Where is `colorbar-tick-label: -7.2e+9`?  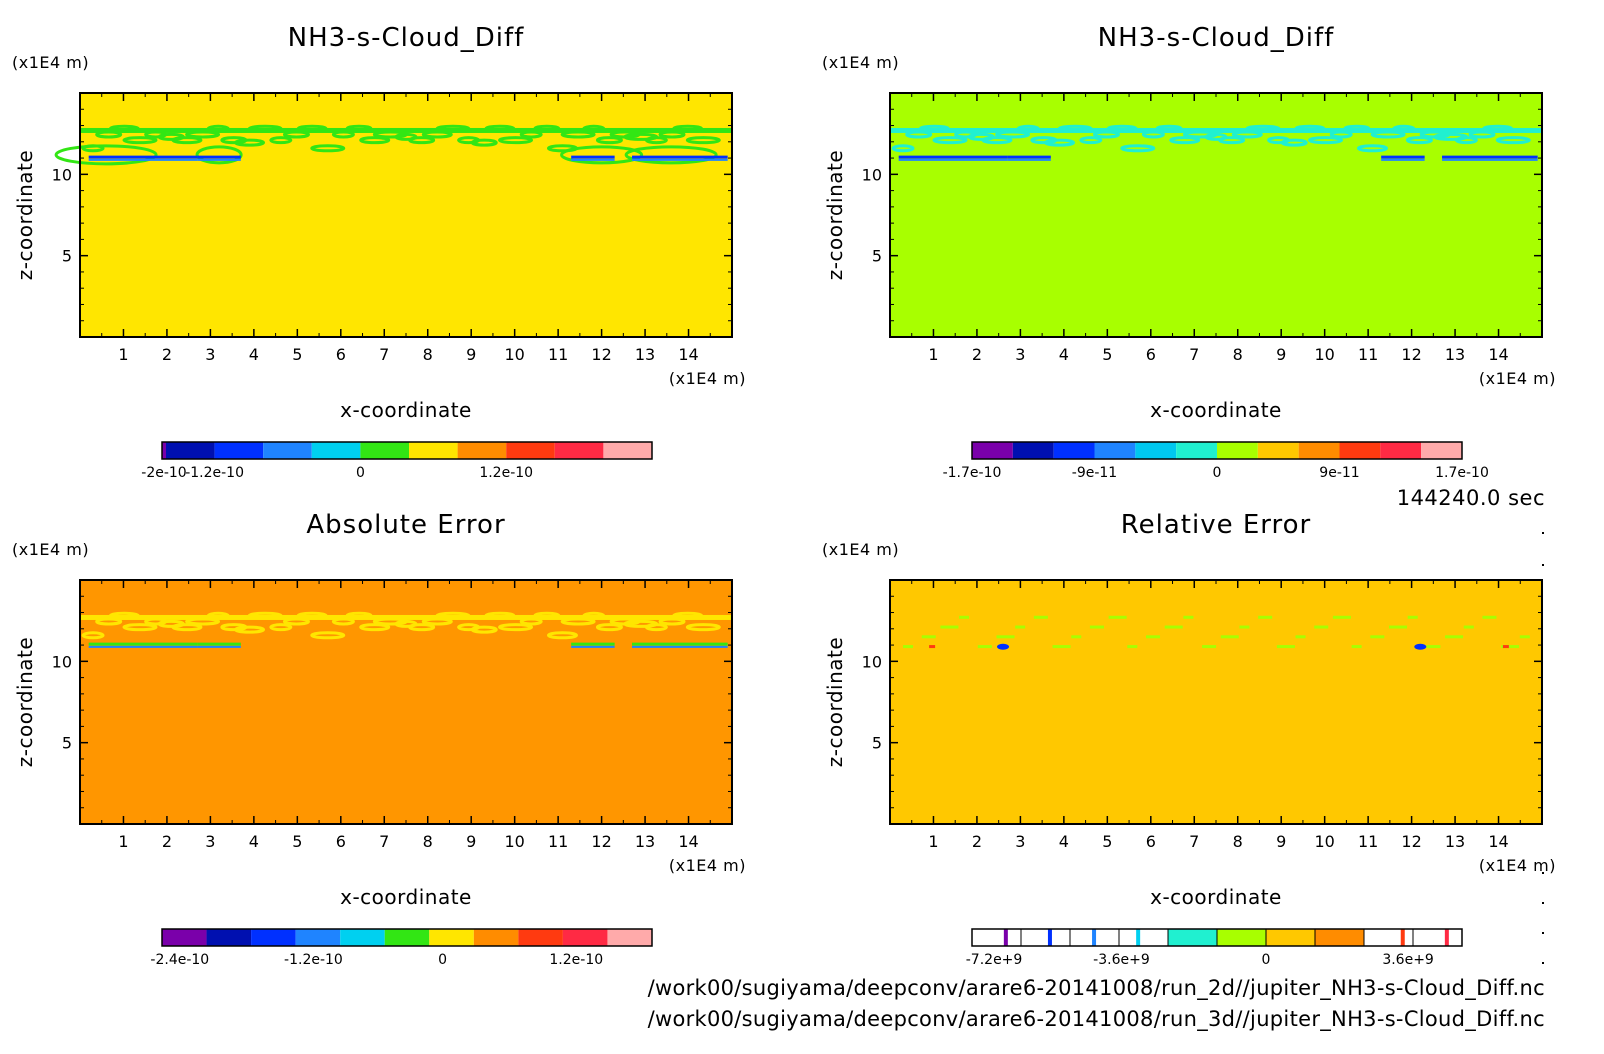 colorbar-tick-label: -7.2e+9 is located at coordinates (994, 960).